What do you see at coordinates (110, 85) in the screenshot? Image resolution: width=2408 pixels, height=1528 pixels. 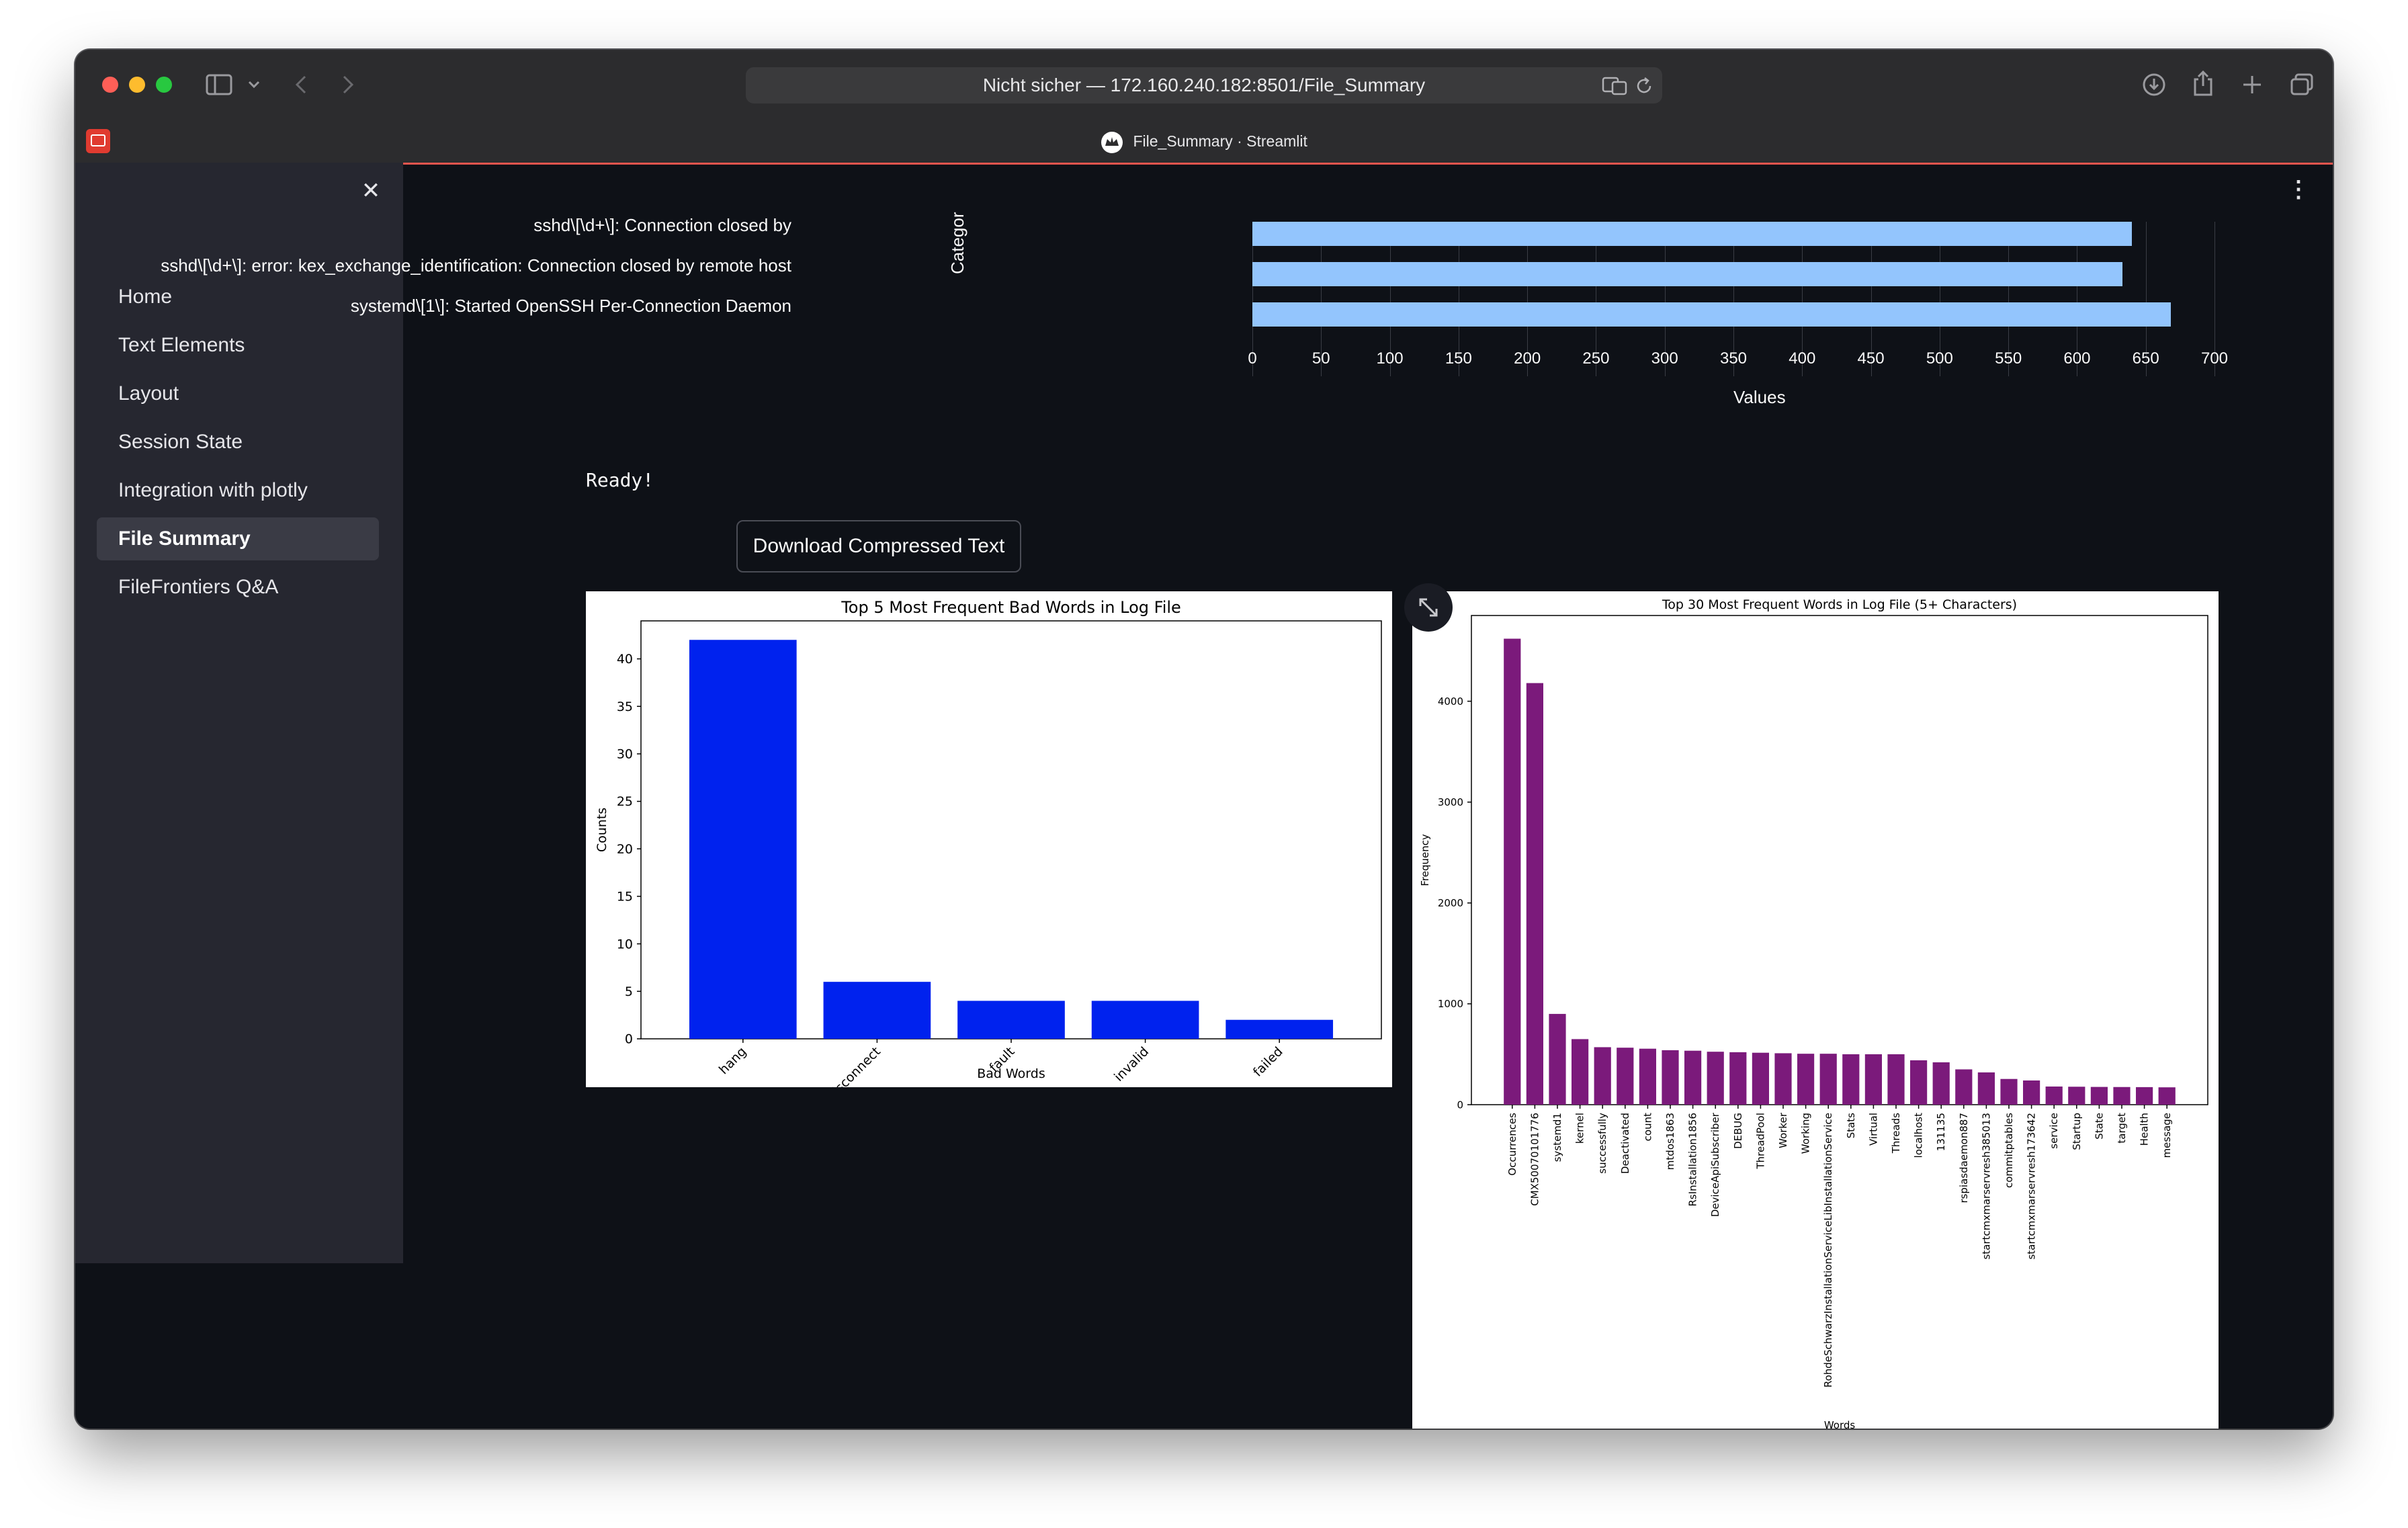 I see `close-window-button` at bounding box center [110, 85].